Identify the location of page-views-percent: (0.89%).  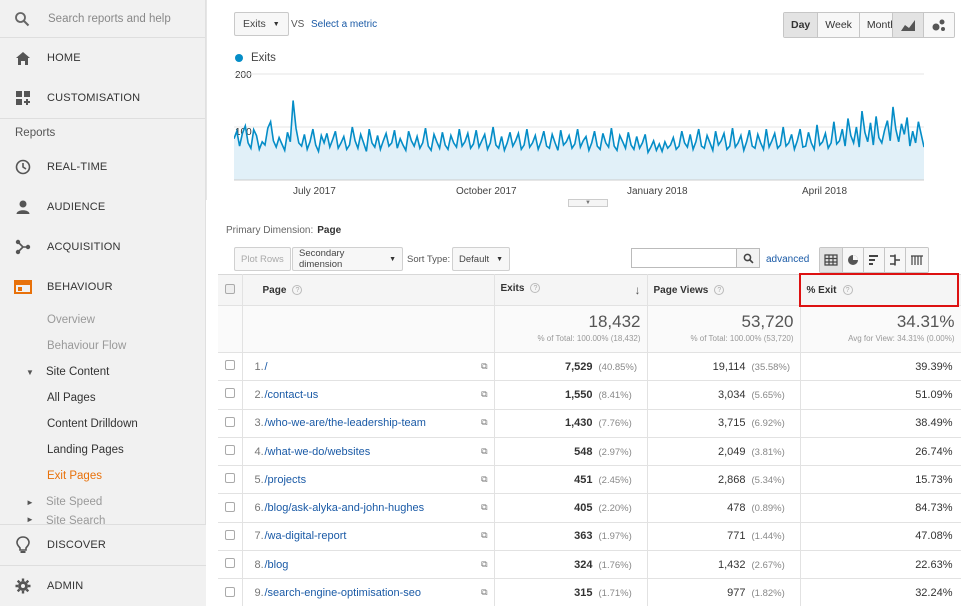
(768, 509).